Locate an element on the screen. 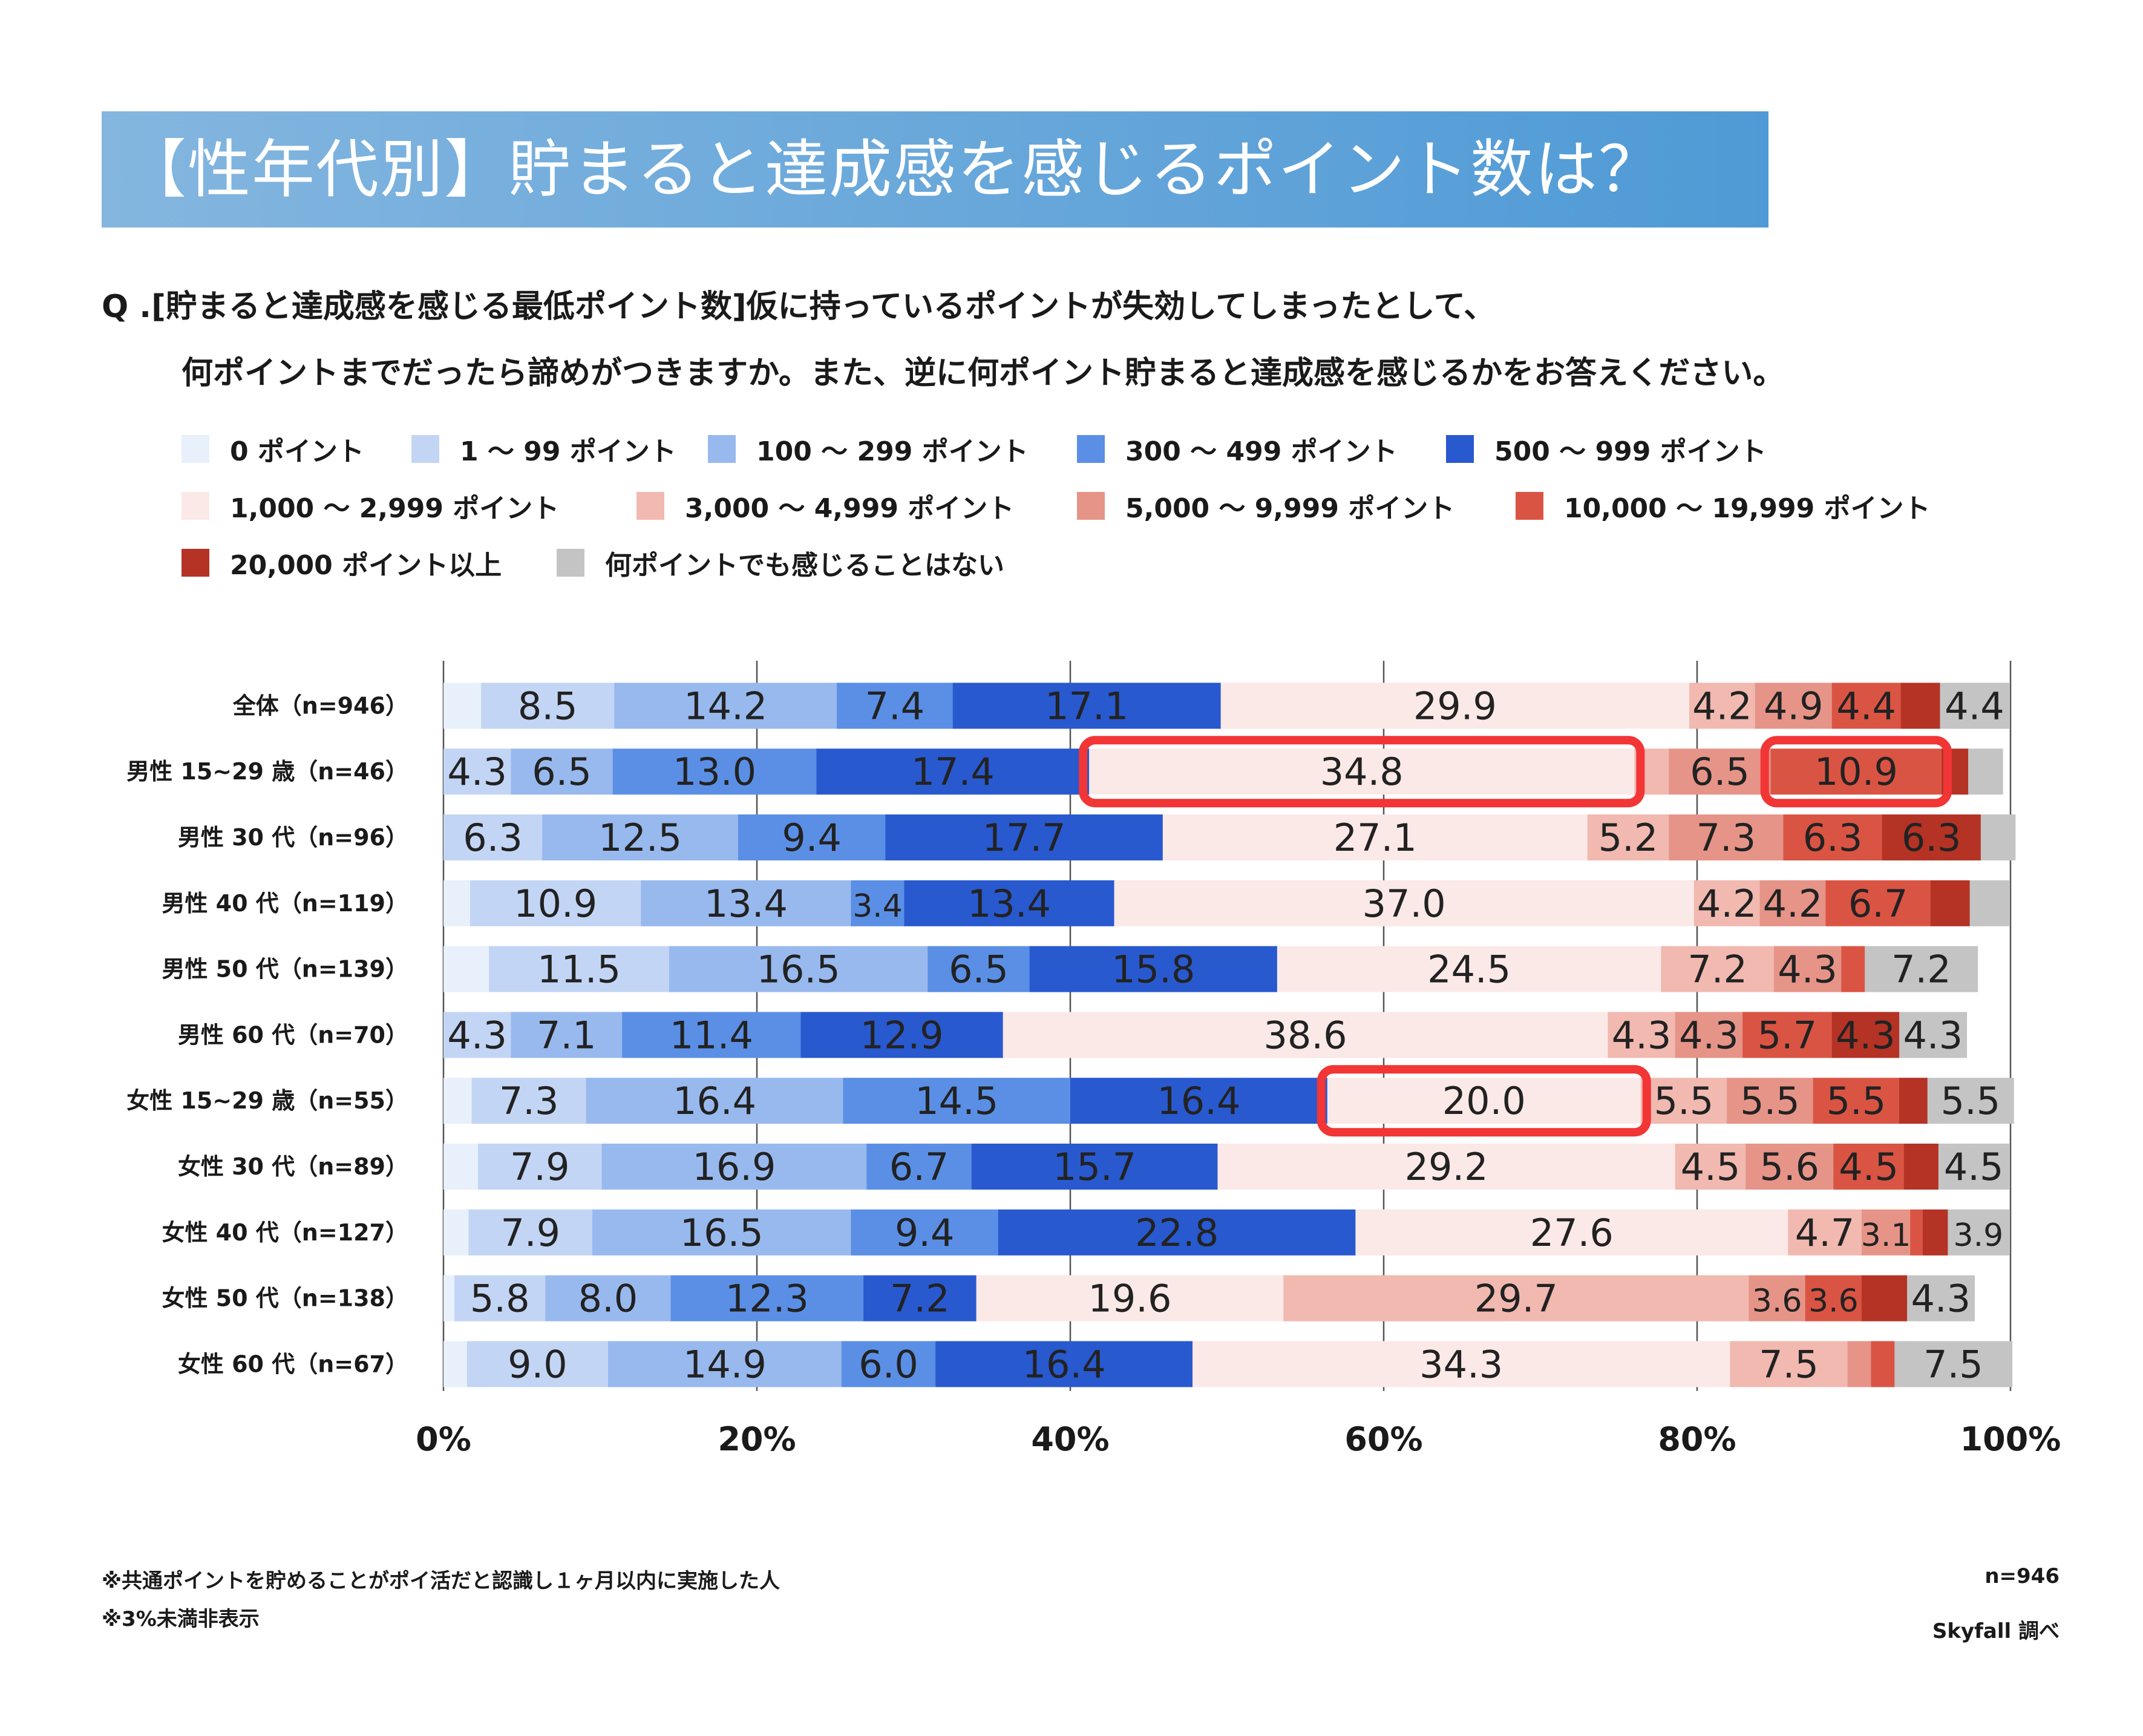 This screenshot has width=2143, height=1736. page-title: 【性年代別】貯まると達成感を感じるポイント数は？ is located at coordinates (893, 170).